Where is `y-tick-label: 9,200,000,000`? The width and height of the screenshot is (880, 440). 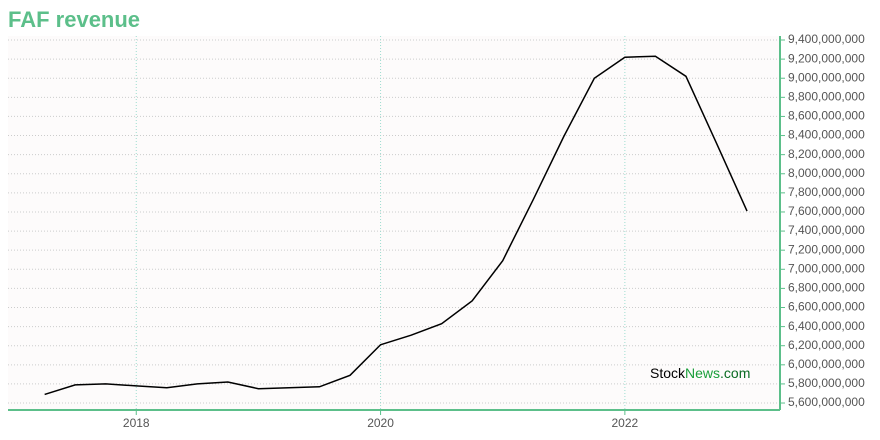
y-tick-label: 9,200,000,000 is located at coordinates (826, 58).